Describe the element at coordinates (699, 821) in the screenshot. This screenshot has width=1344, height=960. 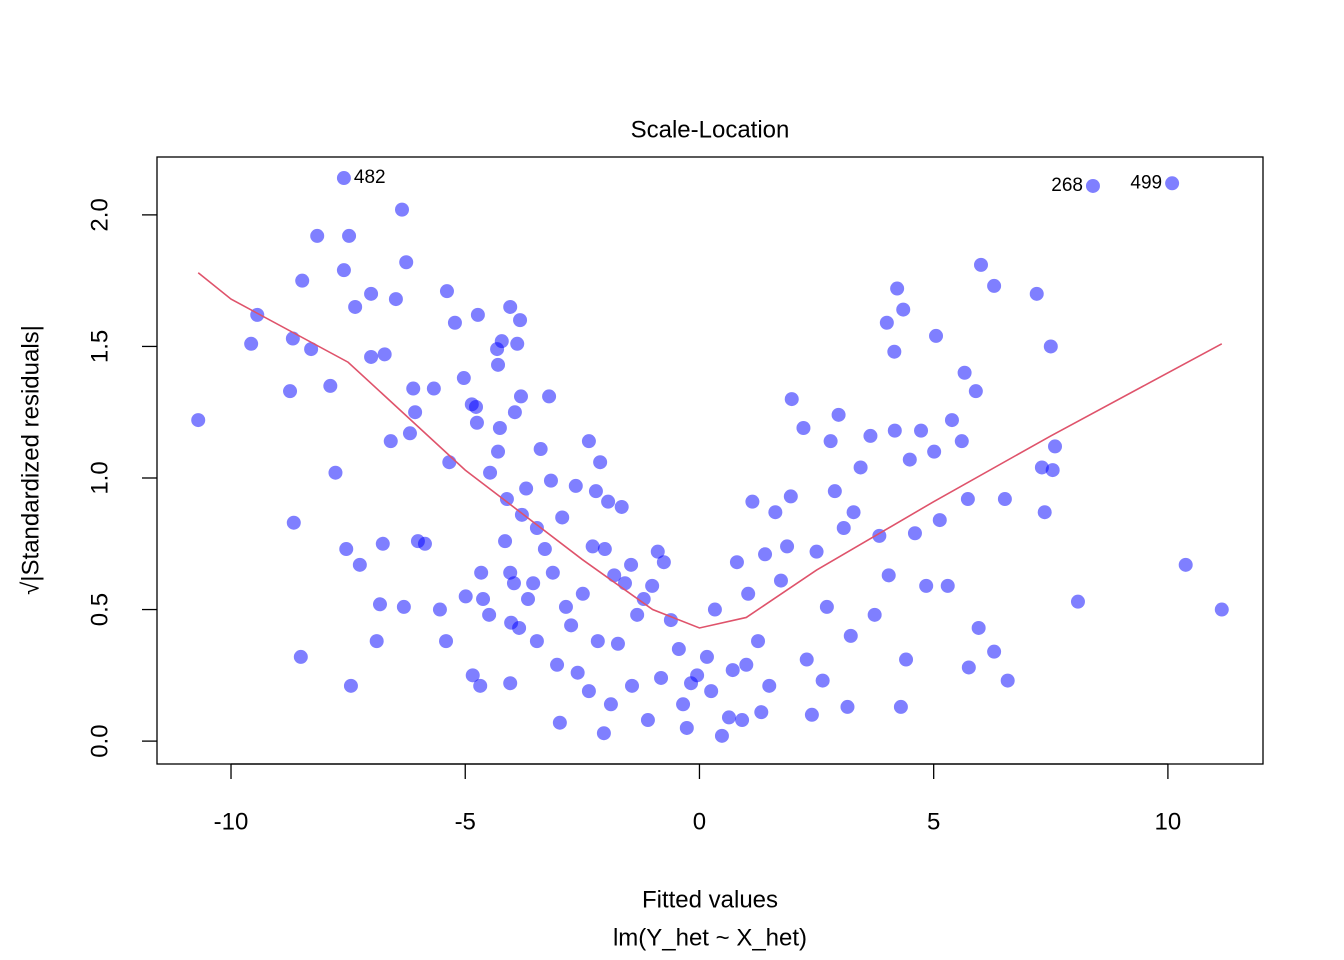
I see `x-tick-label: 0` at that location.